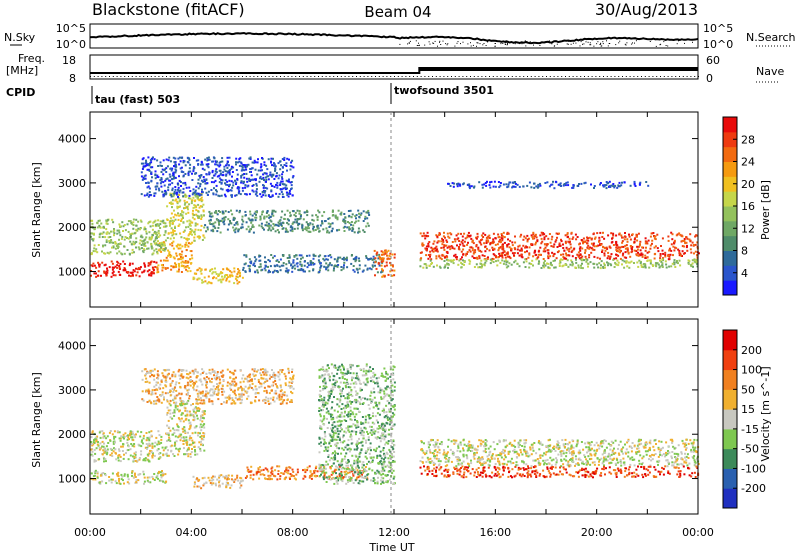 The image size is (800, 554). I want to click on power-ytick-label: 4000, so click(72, 139).